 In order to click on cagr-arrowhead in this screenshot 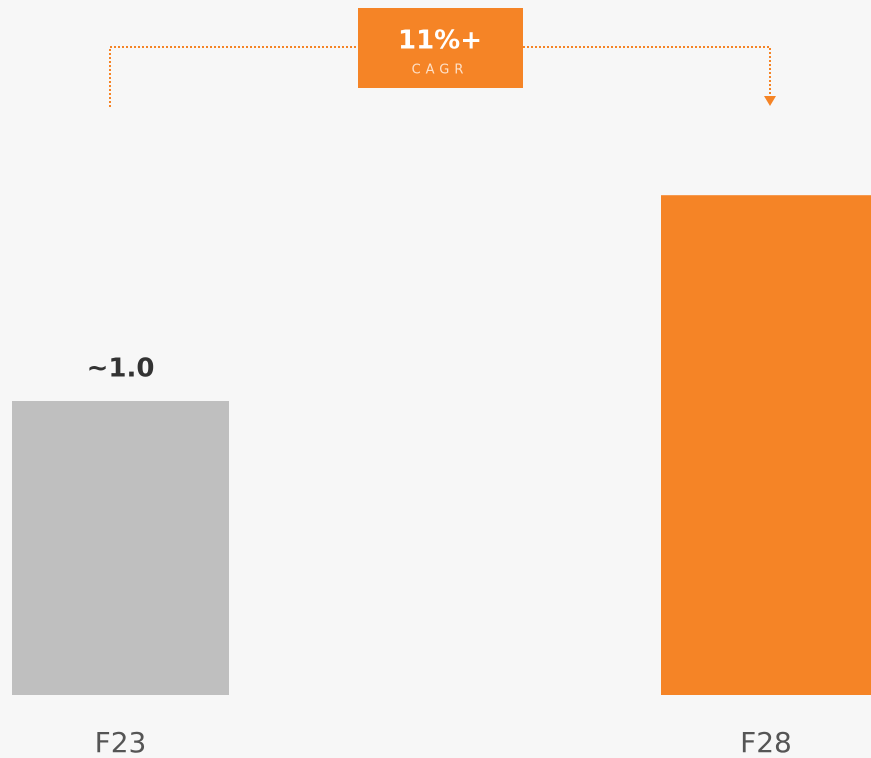, I will do `click(770, 101)`.